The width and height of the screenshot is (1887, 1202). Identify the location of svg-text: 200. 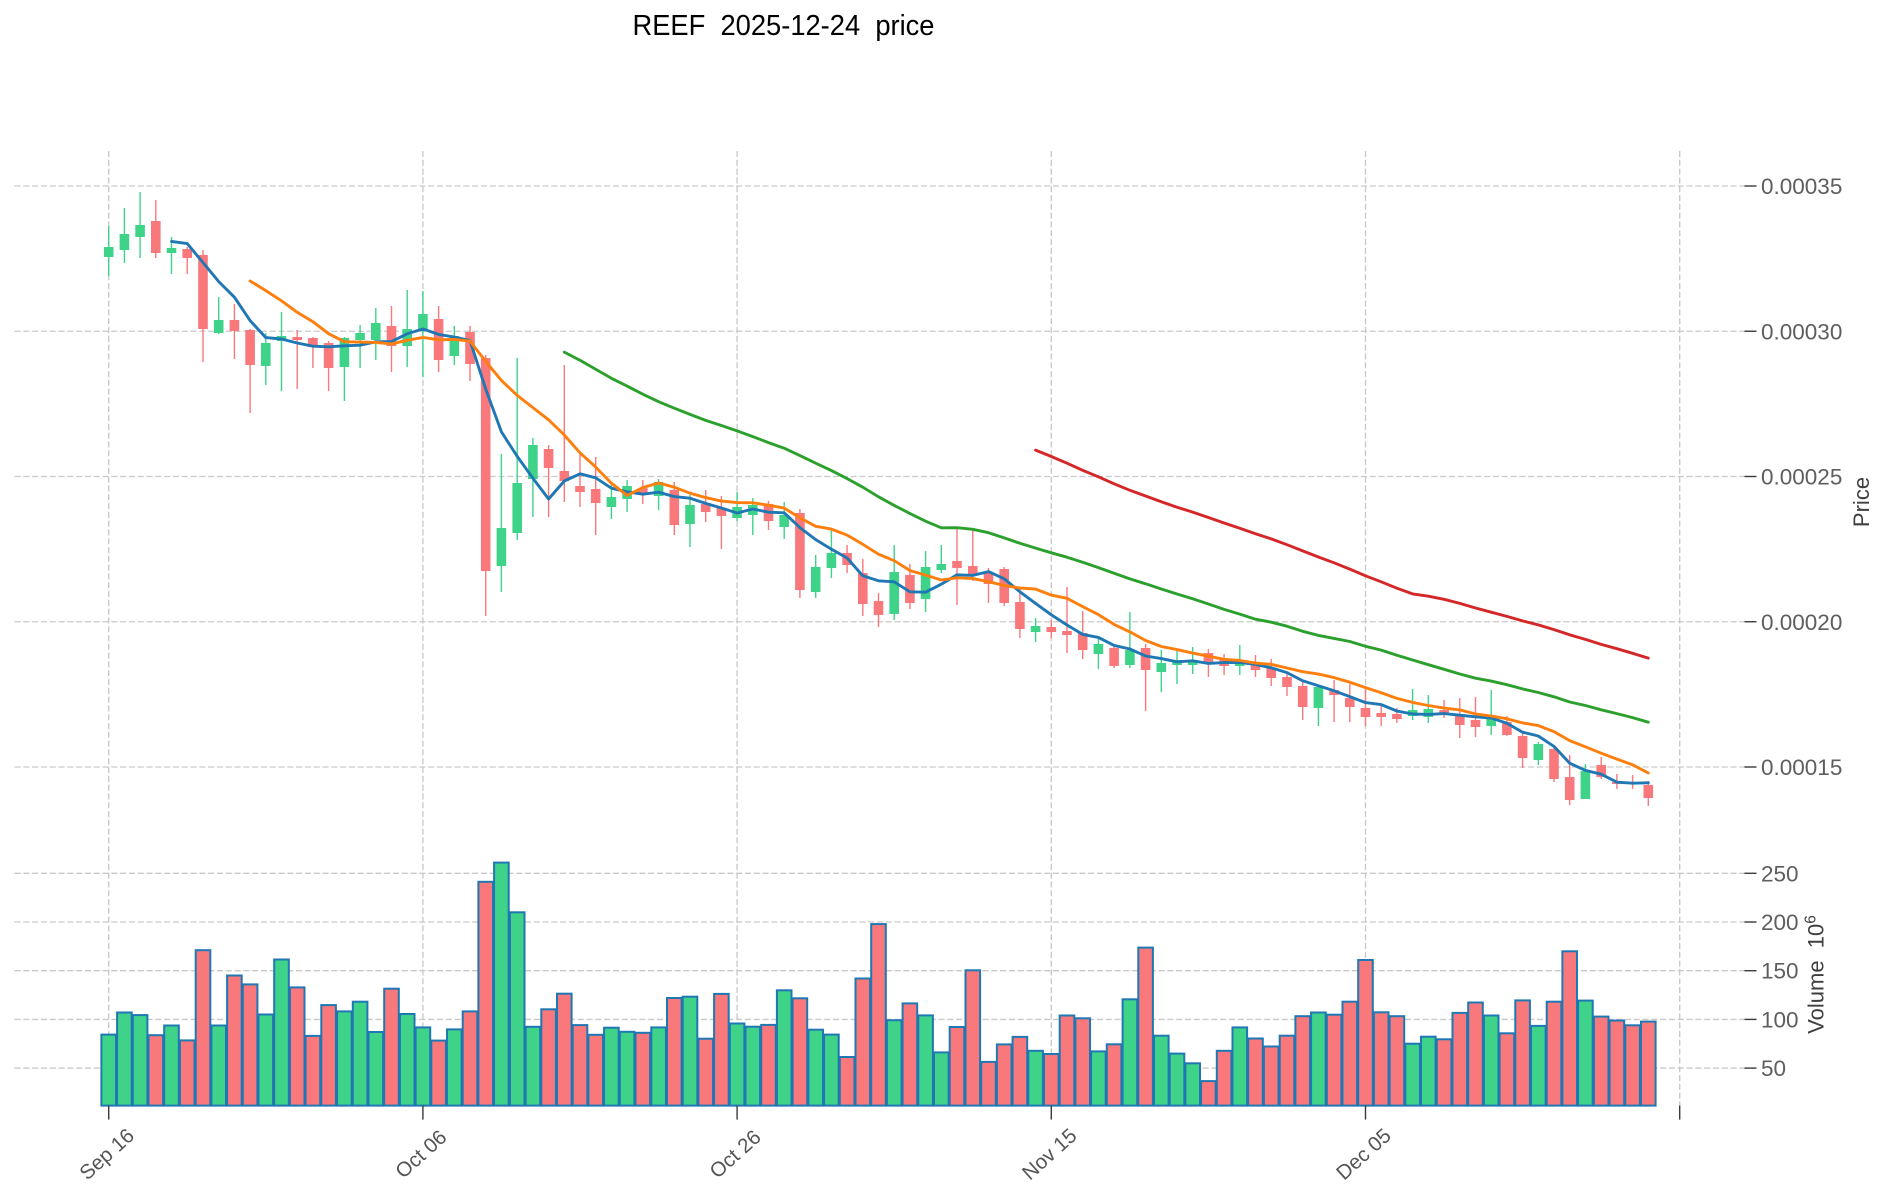
(1780, 922).